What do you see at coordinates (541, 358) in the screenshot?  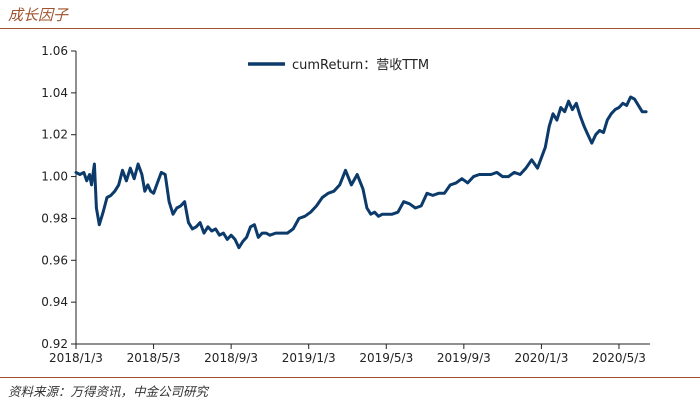 I see `x-tick-label: 2020/1/3` at bounding box center [541, 358].